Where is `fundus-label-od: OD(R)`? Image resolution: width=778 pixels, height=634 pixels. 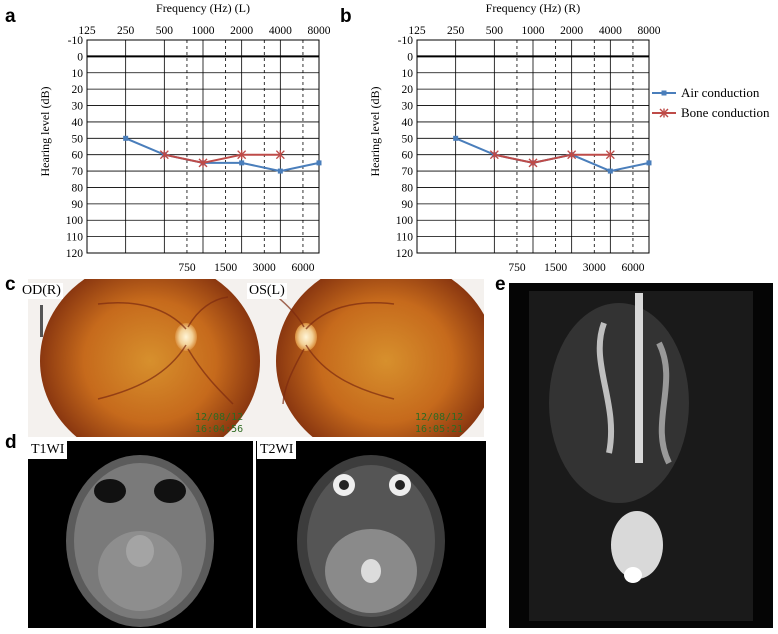 fundus-label-od: OD(R) is located at coordinates (41, 291).